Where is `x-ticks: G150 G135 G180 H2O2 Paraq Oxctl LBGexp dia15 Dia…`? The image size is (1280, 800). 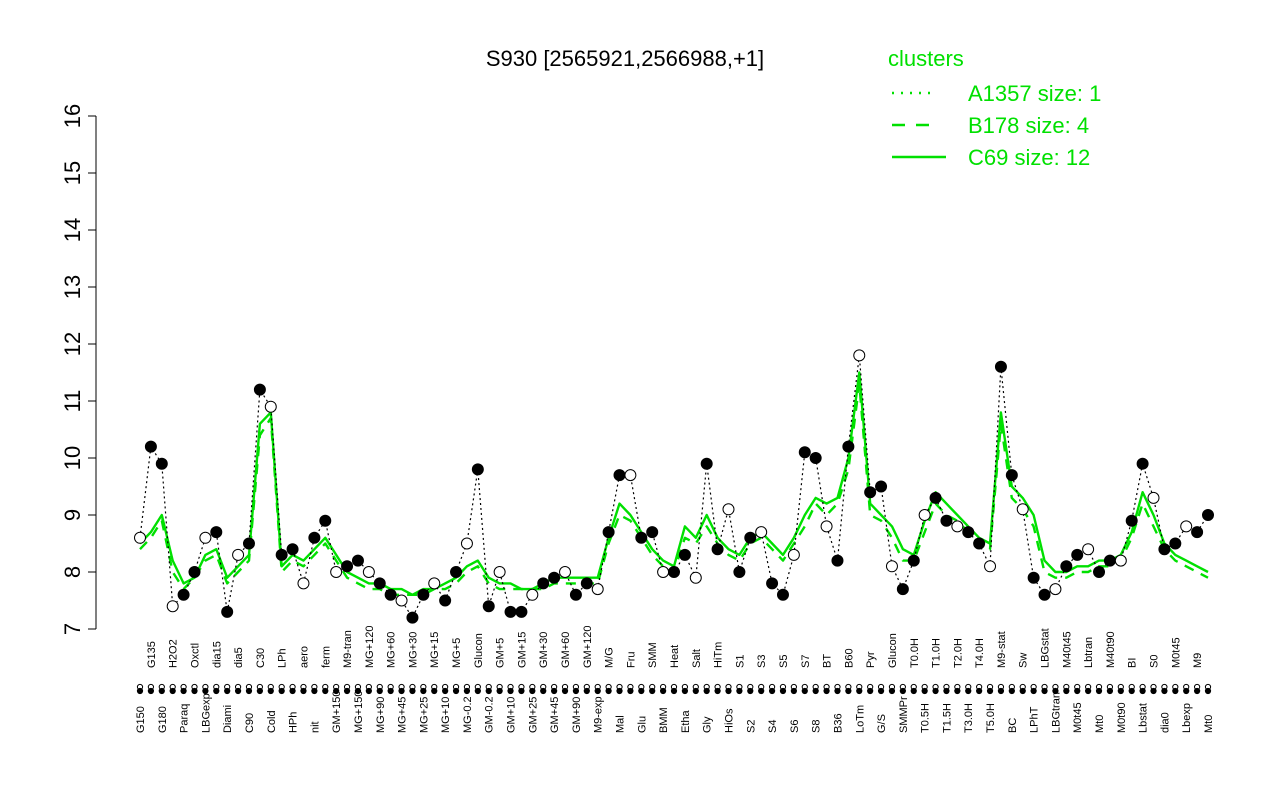
x-ticks: G150 G135 G180 H2O2 Paraq Oxctl LBGexp dia15 Dia… is located at coordinates (675, 680).